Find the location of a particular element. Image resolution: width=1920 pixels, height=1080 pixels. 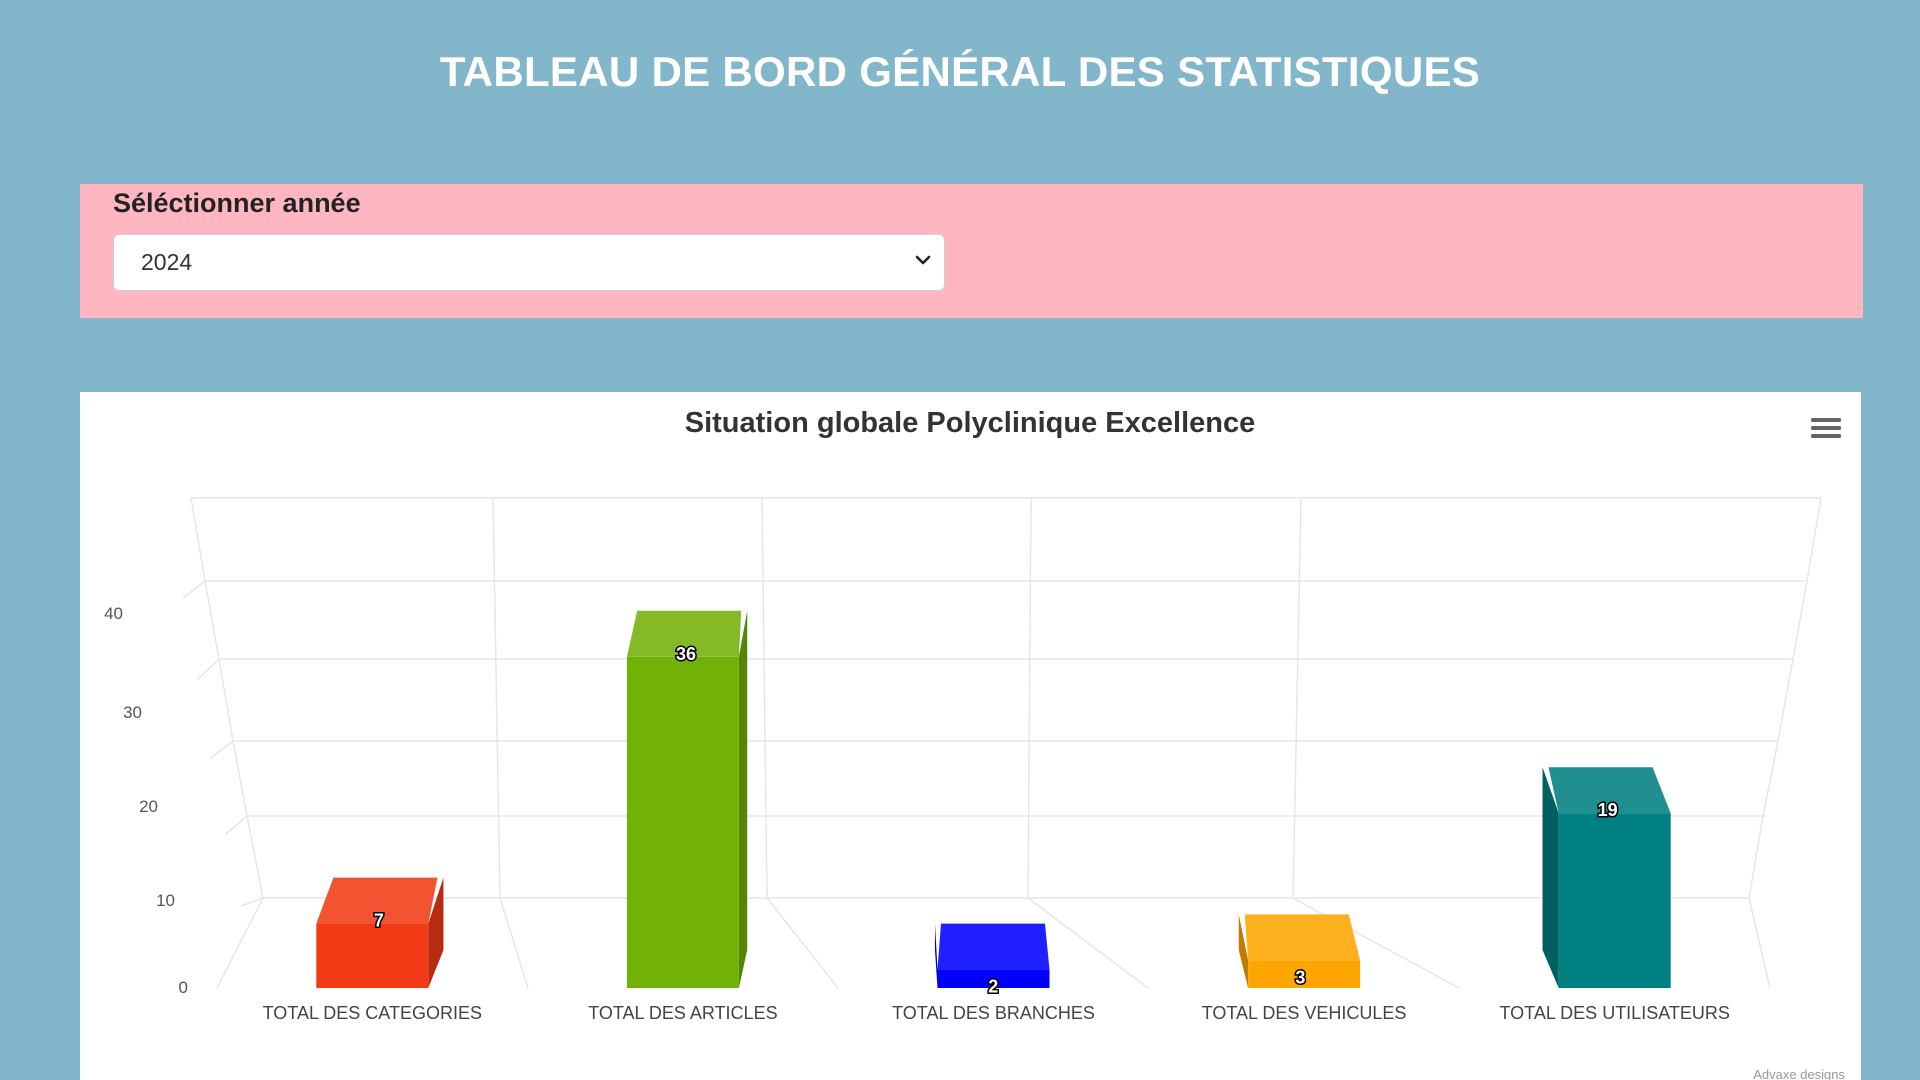

x-category-label: TOTAL DES ARTICLES is located at coordinates (682, 1013).